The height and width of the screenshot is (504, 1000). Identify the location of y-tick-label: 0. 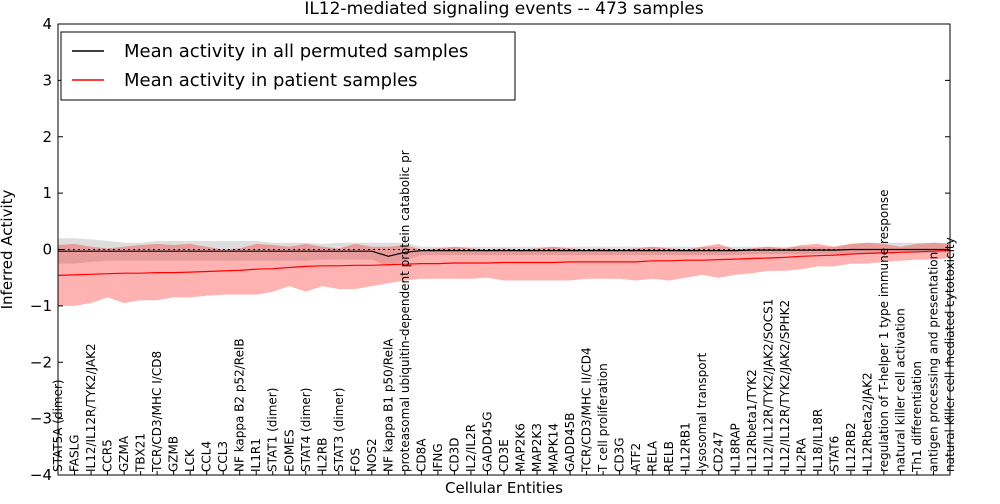
(47, 250).